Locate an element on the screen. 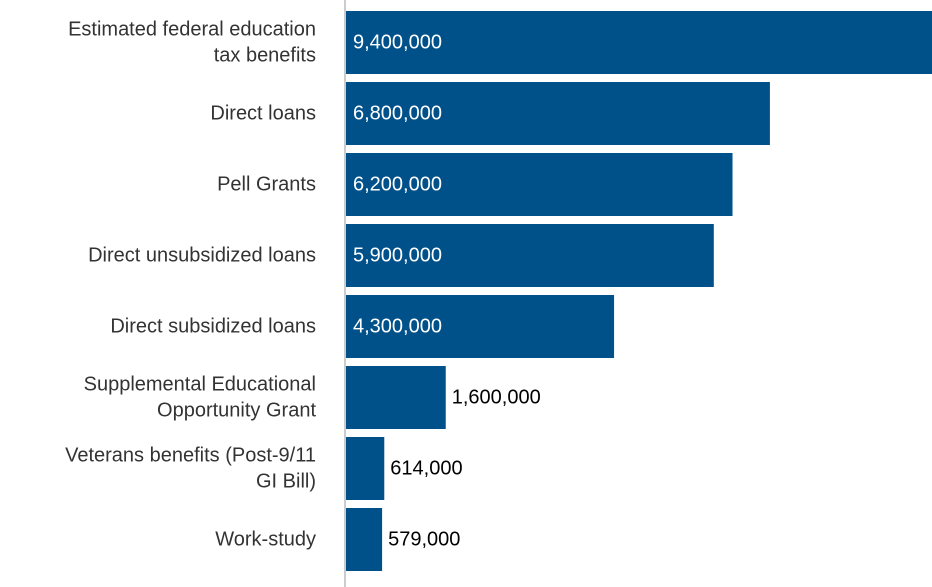 This screenshot has width=932, height=587. bar-value-label: 9,400,000 is located at coordinates (397, 43).